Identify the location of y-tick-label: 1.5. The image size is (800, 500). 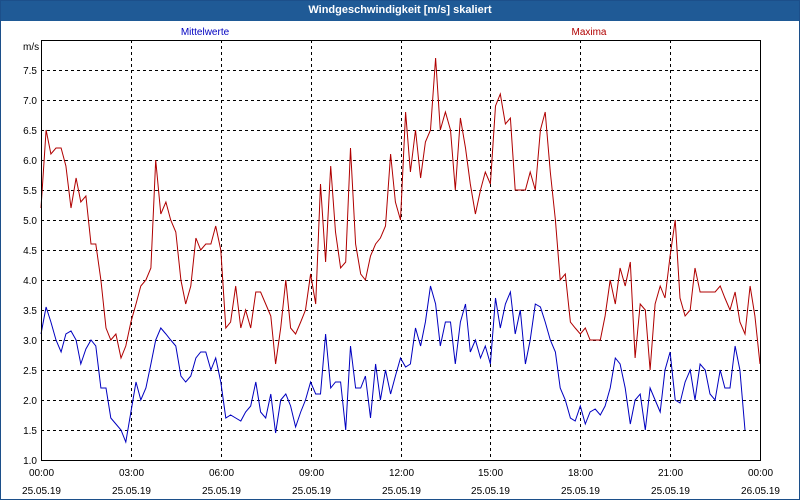
(30, 431).